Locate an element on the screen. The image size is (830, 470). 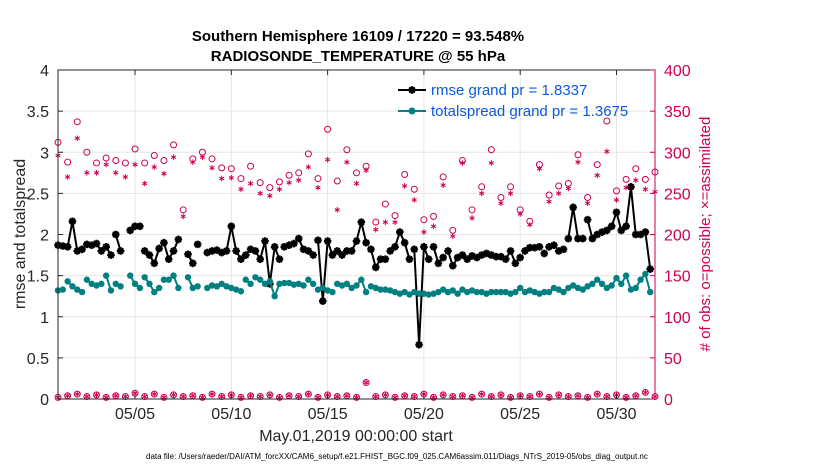
y2-tick-label: 400 is located at coordinates (677, 71).